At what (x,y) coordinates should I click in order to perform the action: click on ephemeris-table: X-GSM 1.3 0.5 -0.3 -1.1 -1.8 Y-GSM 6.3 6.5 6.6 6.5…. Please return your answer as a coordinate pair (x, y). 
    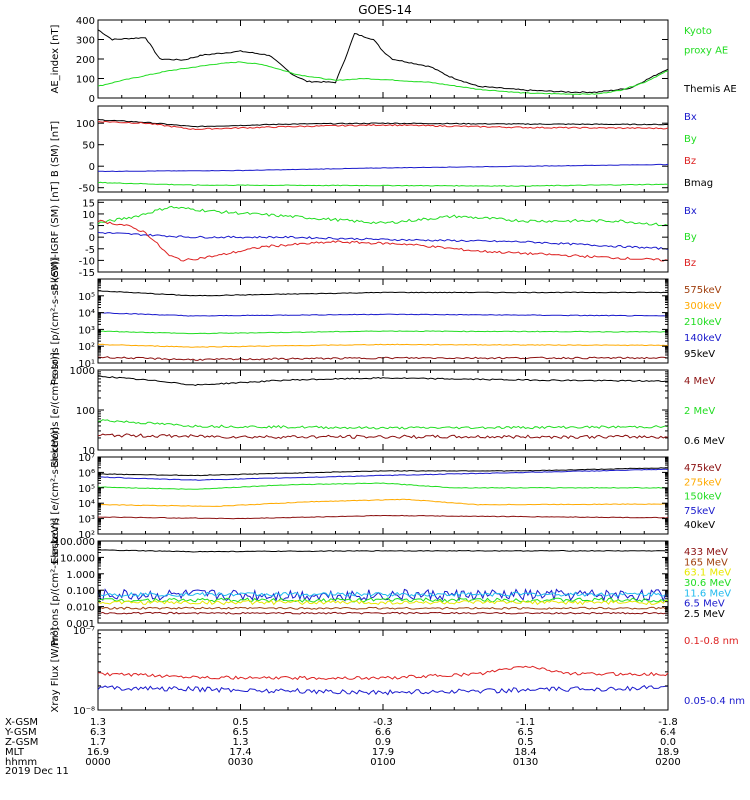
    Looking at the image, I should click on (342, 742).